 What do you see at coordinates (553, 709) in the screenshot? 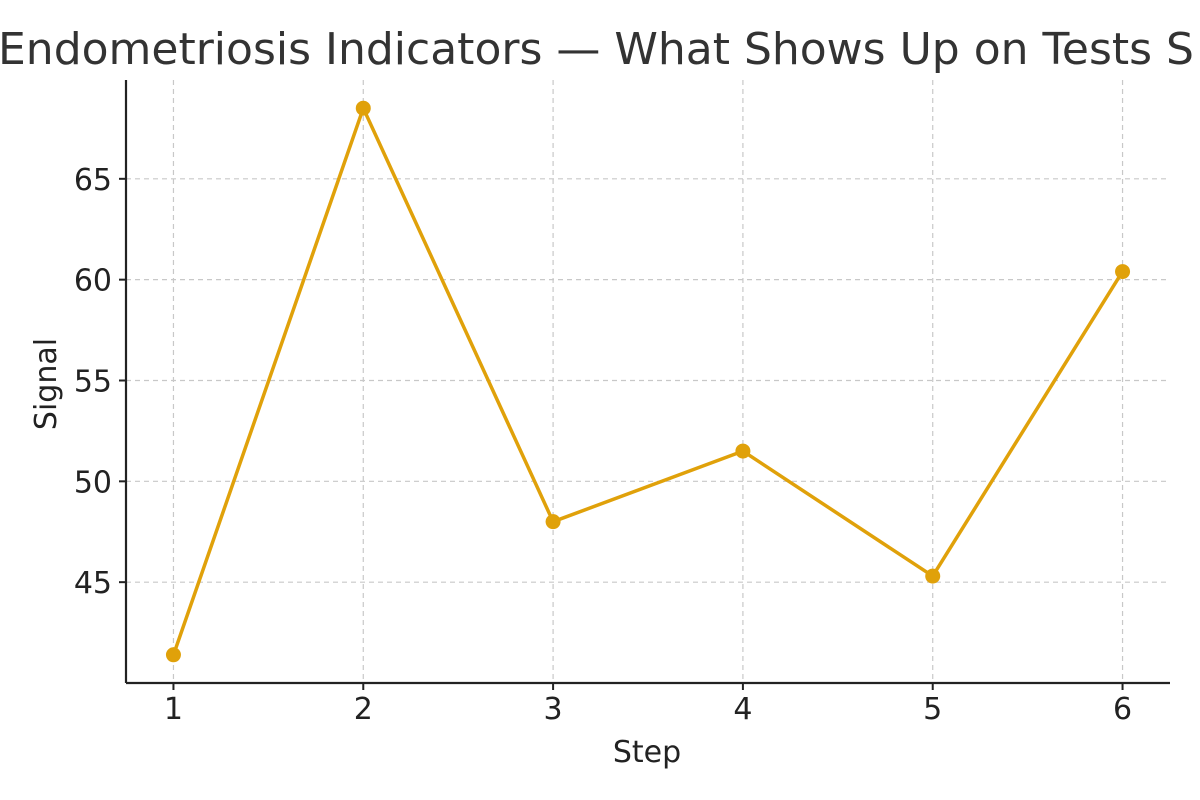
I see `x-tick-label: 3` at bounding box center [553, 709].